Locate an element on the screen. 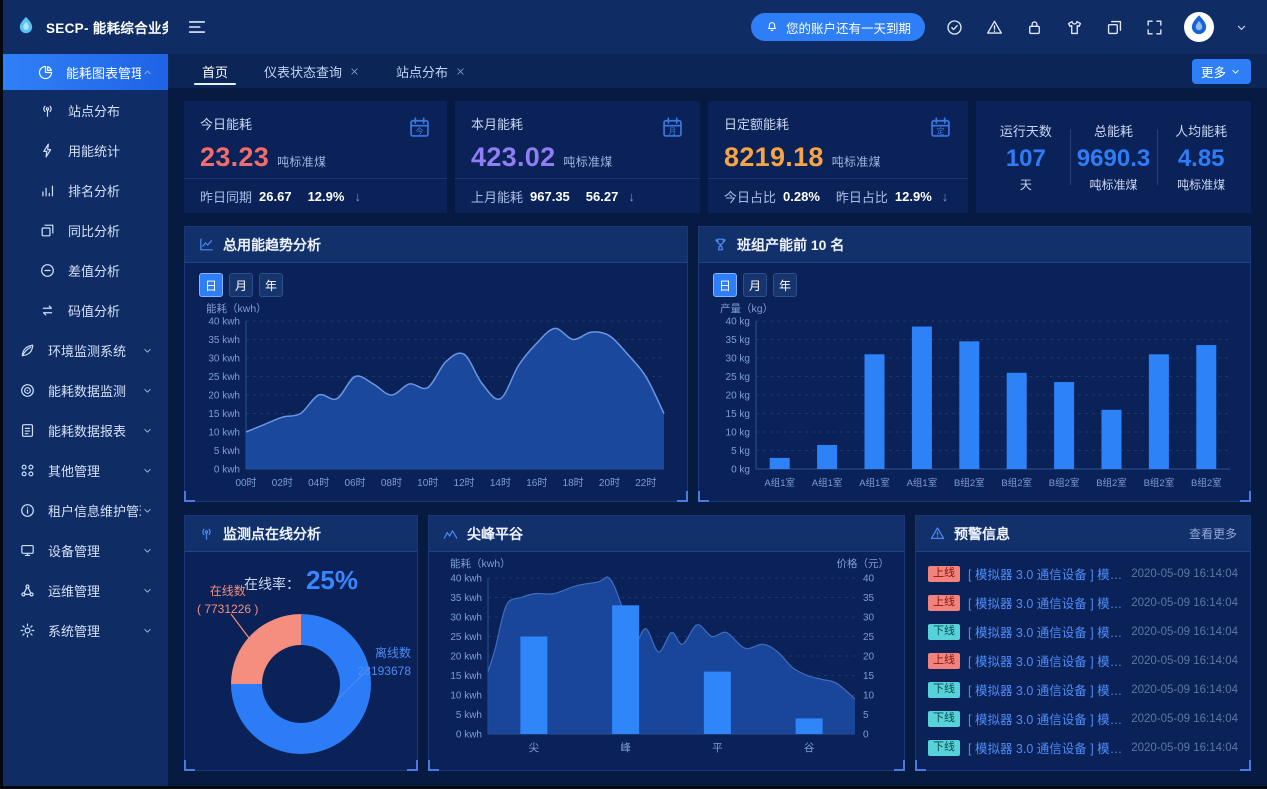 Image resolution: width=1267 pixels, height=789 pixels. svg-text: 15 is located at coordinates (869, 676).